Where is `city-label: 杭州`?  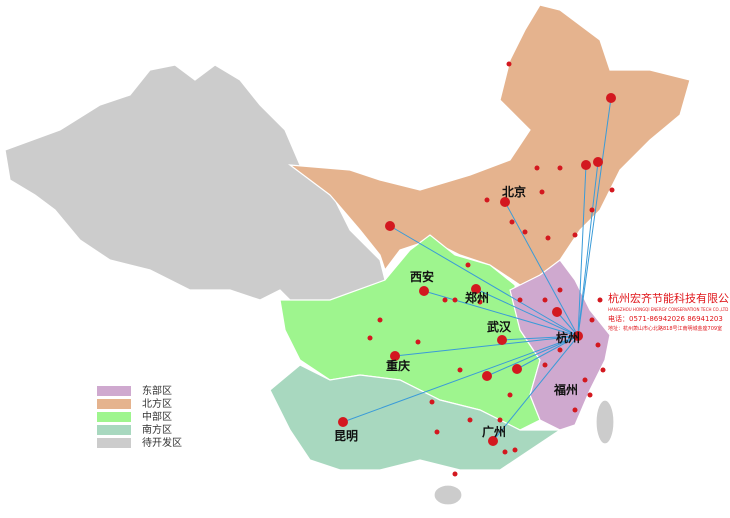 city-label: 杭州 is located at coordinates (568, 337).